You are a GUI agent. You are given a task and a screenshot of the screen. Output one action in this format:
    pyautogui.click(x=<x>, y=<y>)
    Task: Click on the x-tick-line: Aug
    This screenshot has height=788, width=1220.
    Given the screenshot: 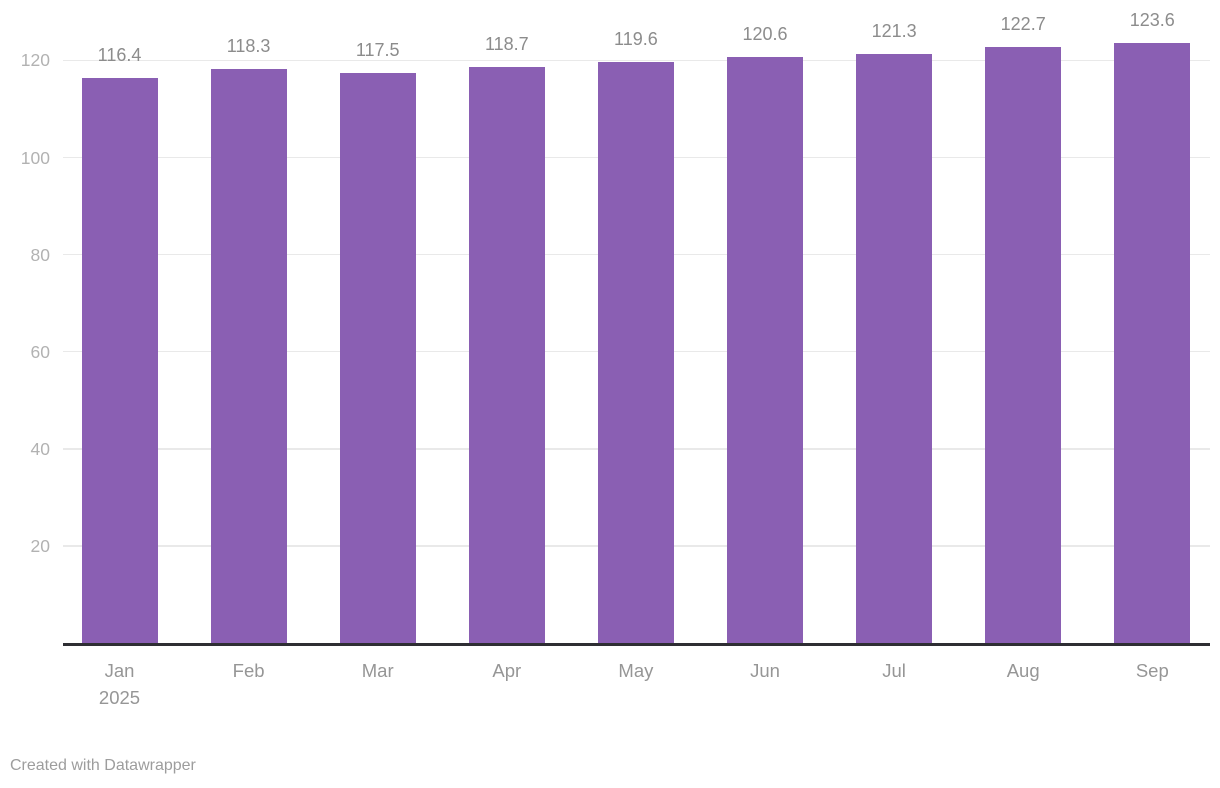 What is the action you would take?
    pyautogui.click(x=1023, y=670)
    